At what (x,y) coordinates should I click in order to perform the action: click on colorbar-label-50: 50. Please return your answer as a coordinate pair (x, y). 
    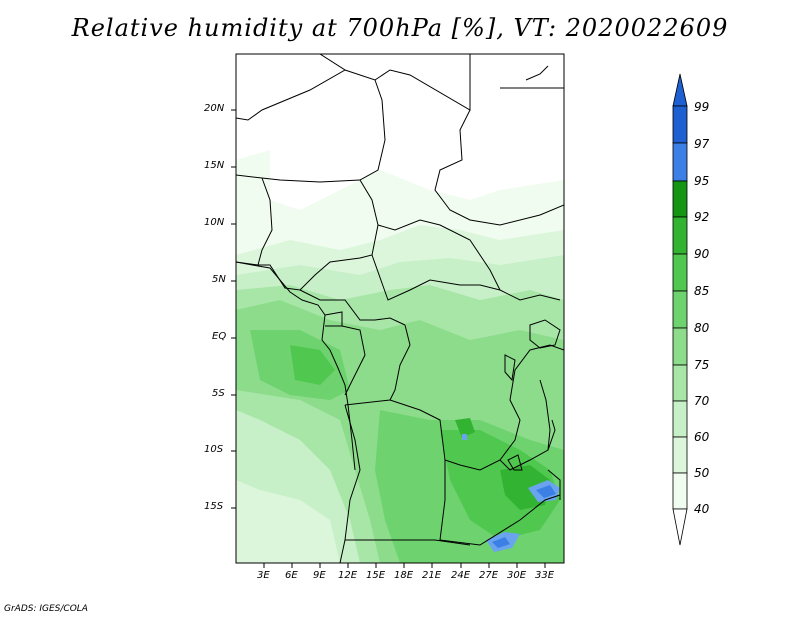
    Looking at the image, I should click on (702, 473).